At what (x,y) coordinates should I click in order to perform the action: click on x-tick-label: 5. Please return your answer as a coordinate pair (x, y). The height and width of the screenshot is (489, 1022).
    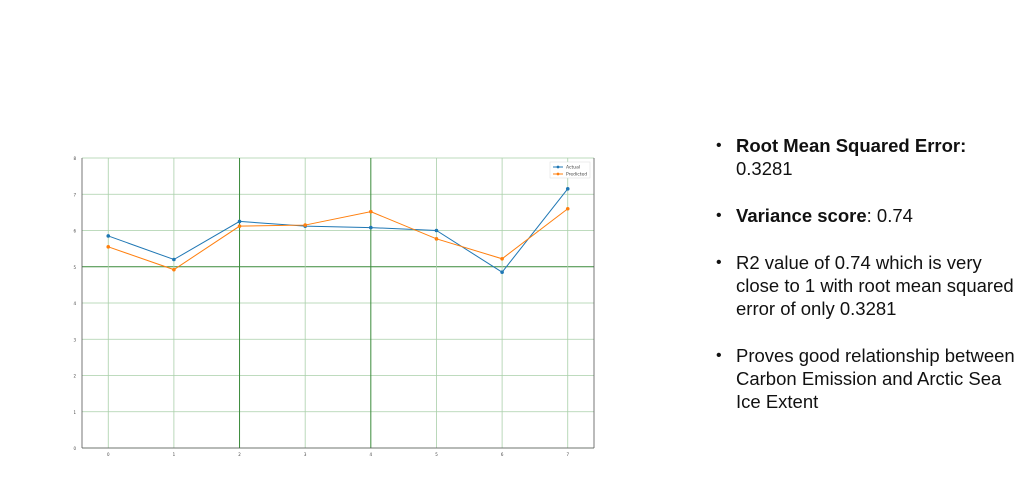
    Looking at the image, I should click on (436, 454).